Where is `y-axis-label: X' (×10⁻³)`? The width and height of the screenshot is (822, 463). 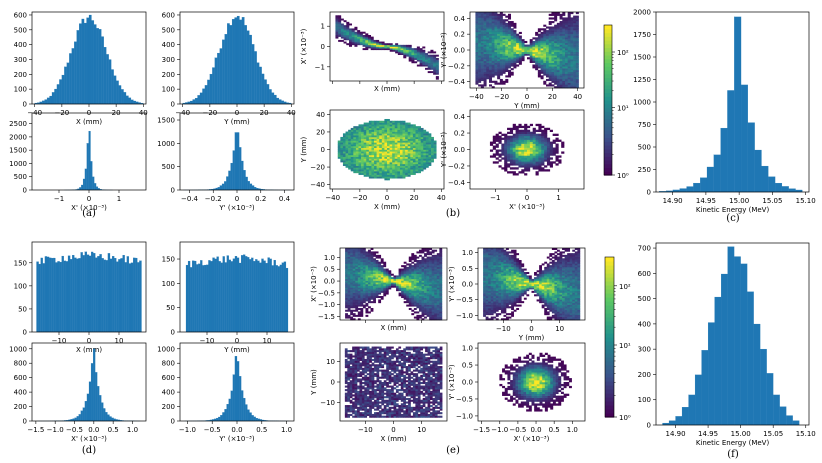
y-axis-label: X' (×10⁻³) is located at coordinates (304, 46).